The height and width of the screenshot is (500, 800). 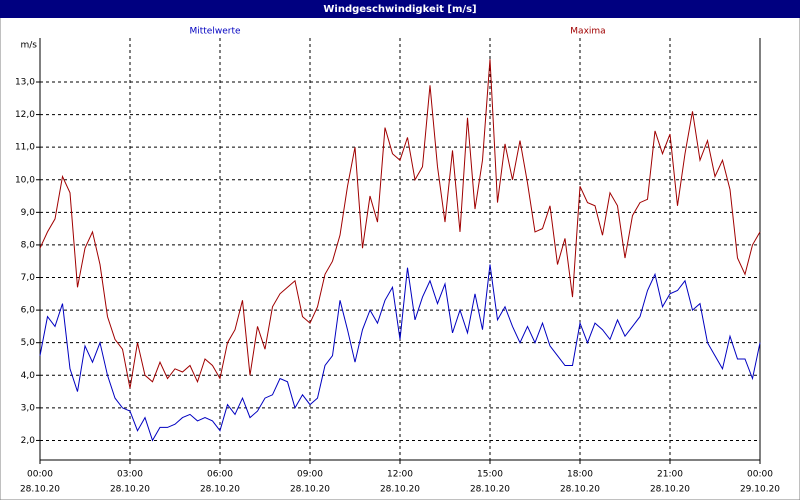 I want to click on x-tick-label: 15:00, so click(x=490, y=475).